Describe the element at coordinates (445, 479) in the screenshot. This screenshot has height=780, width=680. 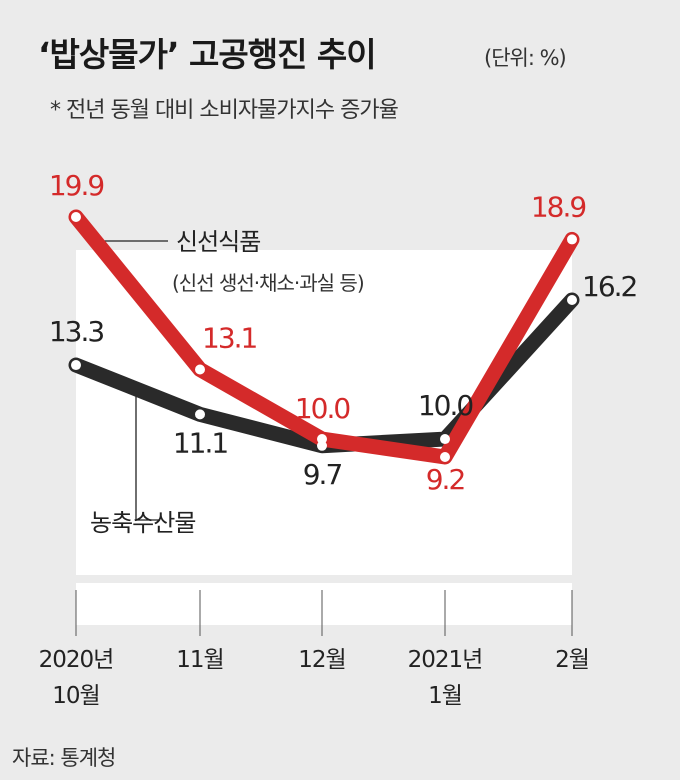
I see `fresh-food-data-label: 9.2` at that location.